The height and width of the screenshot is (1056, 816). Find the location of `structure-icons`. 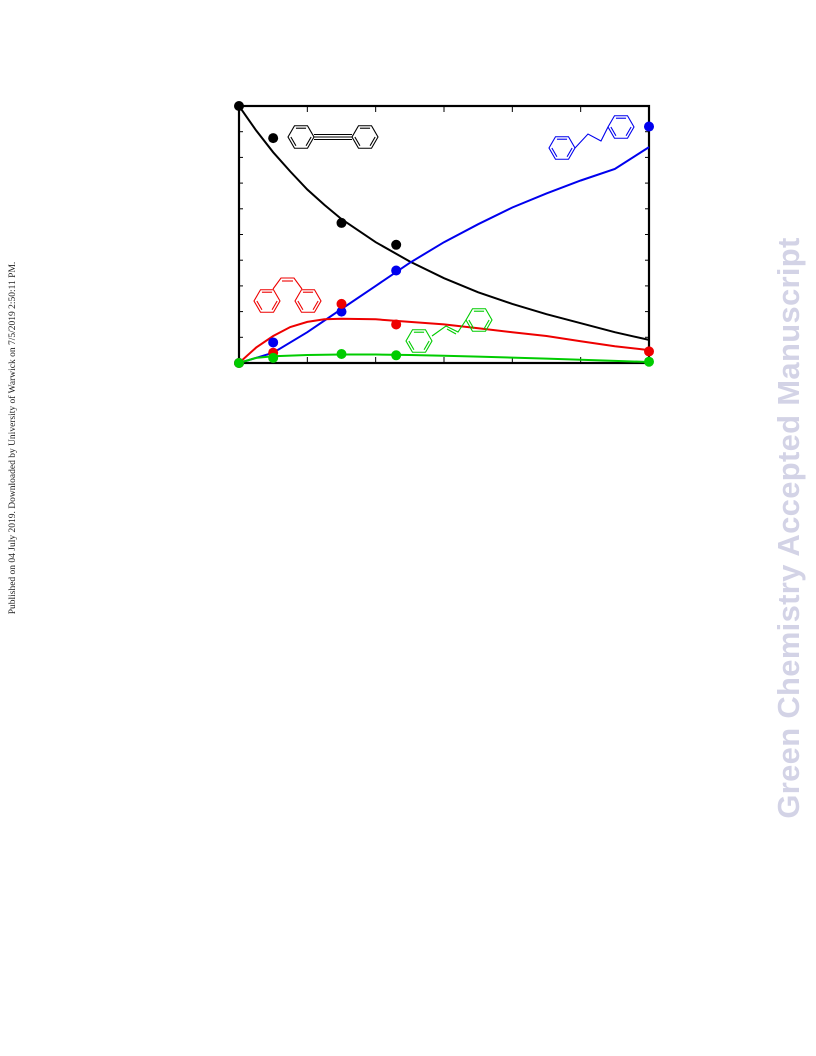

structure-icons is located at coordinates (444, 234).